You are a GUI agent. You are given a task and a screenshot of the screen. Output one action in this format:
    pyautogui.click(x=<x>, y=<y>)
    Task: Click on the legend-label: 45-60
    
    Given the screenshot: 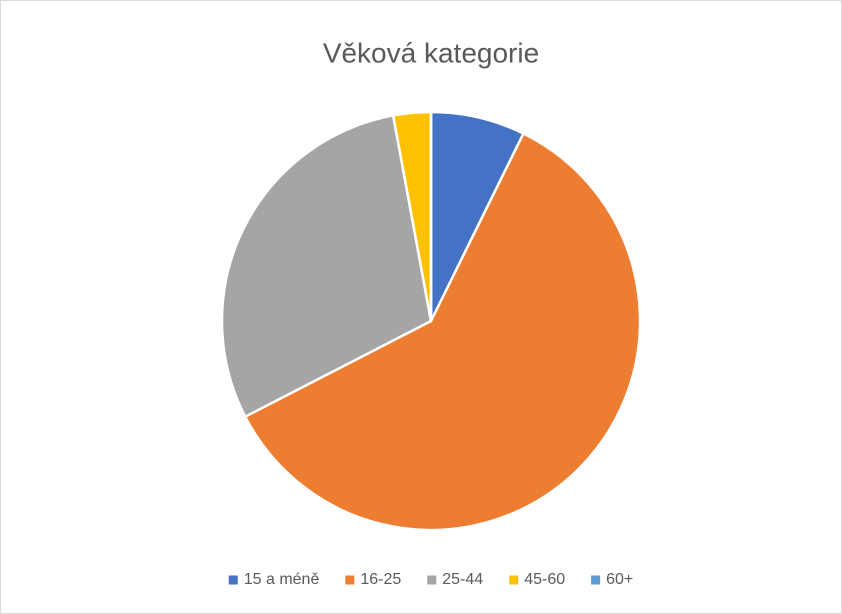 What is the action you would take?
    pyautogui.click(x=544, y=579)
    